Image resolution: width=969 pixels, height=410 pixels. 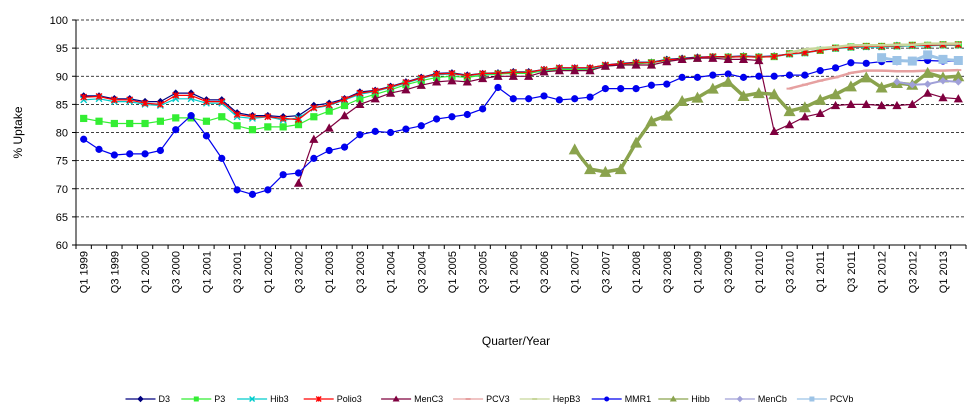 What do you see at coordinates (62, 77) in the screenshot?
I see `y-tick-label-90: 90` at bounding box center [62, 77].